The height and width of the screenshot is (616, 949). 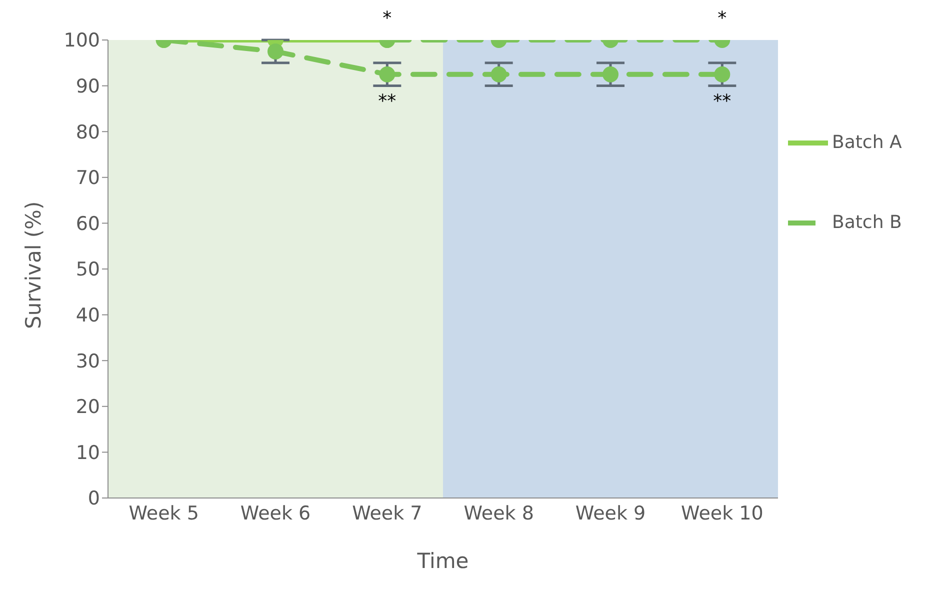 I want to click on y-tick-label: 0, so click(x=94, y=499).